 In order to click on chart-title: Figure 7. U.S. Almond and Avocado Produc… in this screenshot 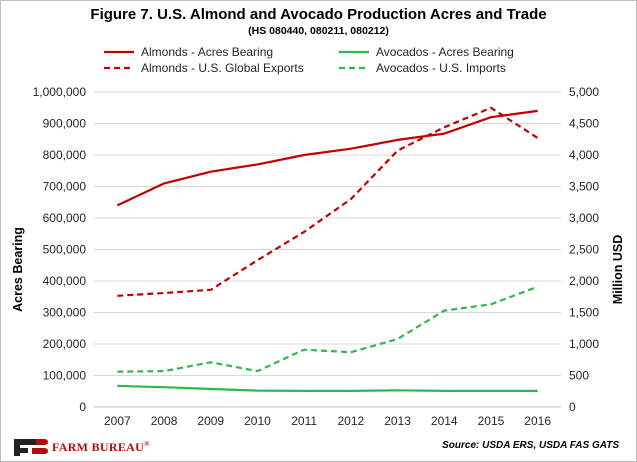, I will do `click(318, 14)`.